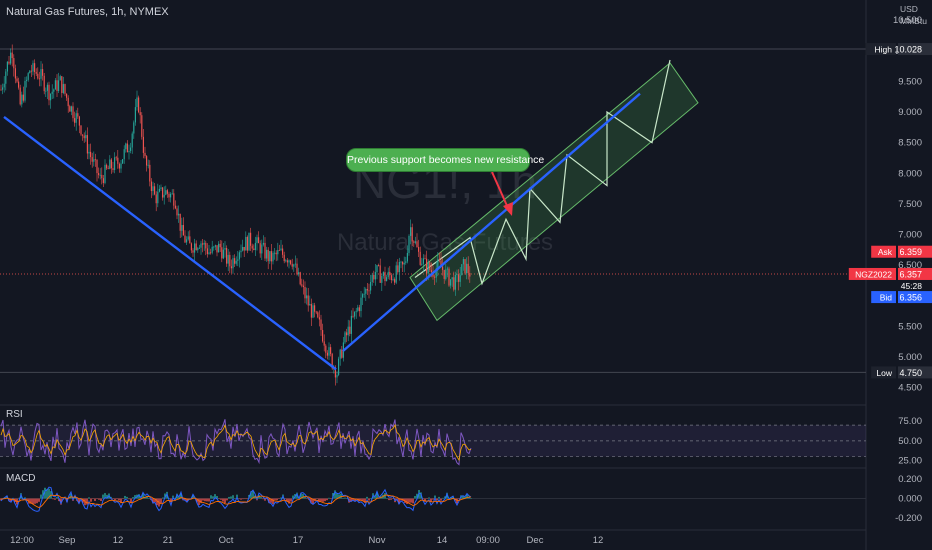  I want to click on time-axis: 12:00 Sep 12 21 Oct 17 Nov 14 09:00 Dec 12, so click(306, 540).